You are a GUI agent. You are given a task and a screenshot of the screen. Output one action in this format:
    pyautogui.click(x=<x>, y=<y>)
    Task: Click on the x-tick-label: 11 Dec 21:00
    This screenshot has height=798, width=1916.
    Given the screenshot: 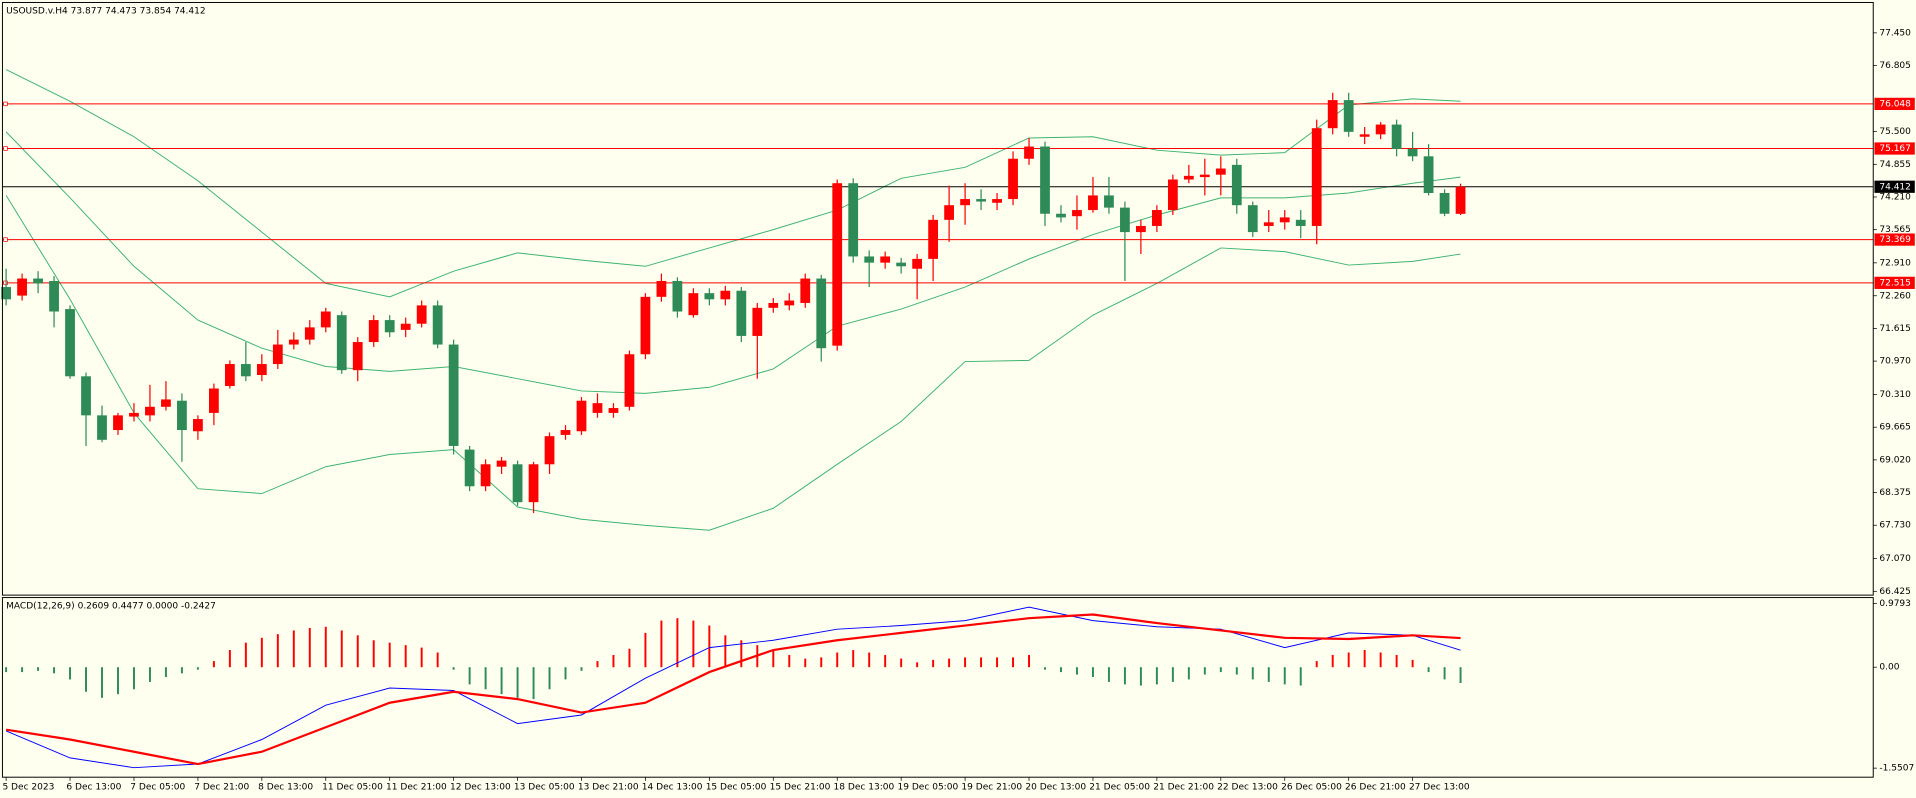 What is the action you would take?
    pyautogui.click(x=416, y=787)
    